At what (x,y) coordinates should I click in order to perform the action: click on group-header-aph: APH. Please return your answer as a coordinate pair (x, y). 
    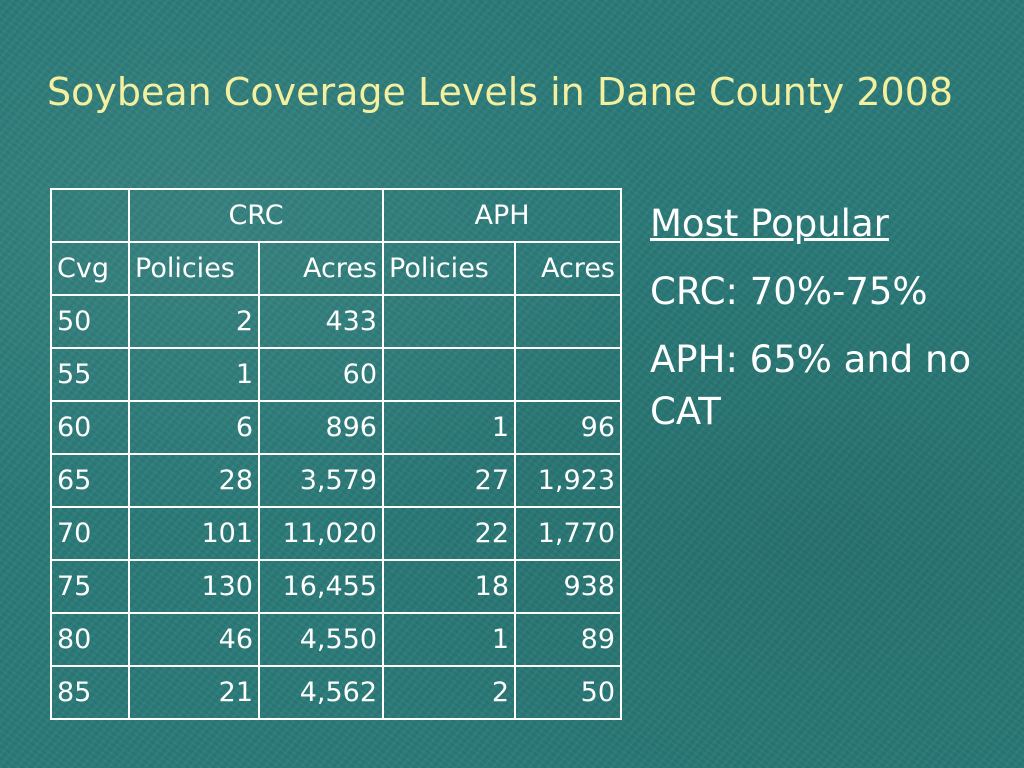
    Looking at the image, I should click on (502, 215).